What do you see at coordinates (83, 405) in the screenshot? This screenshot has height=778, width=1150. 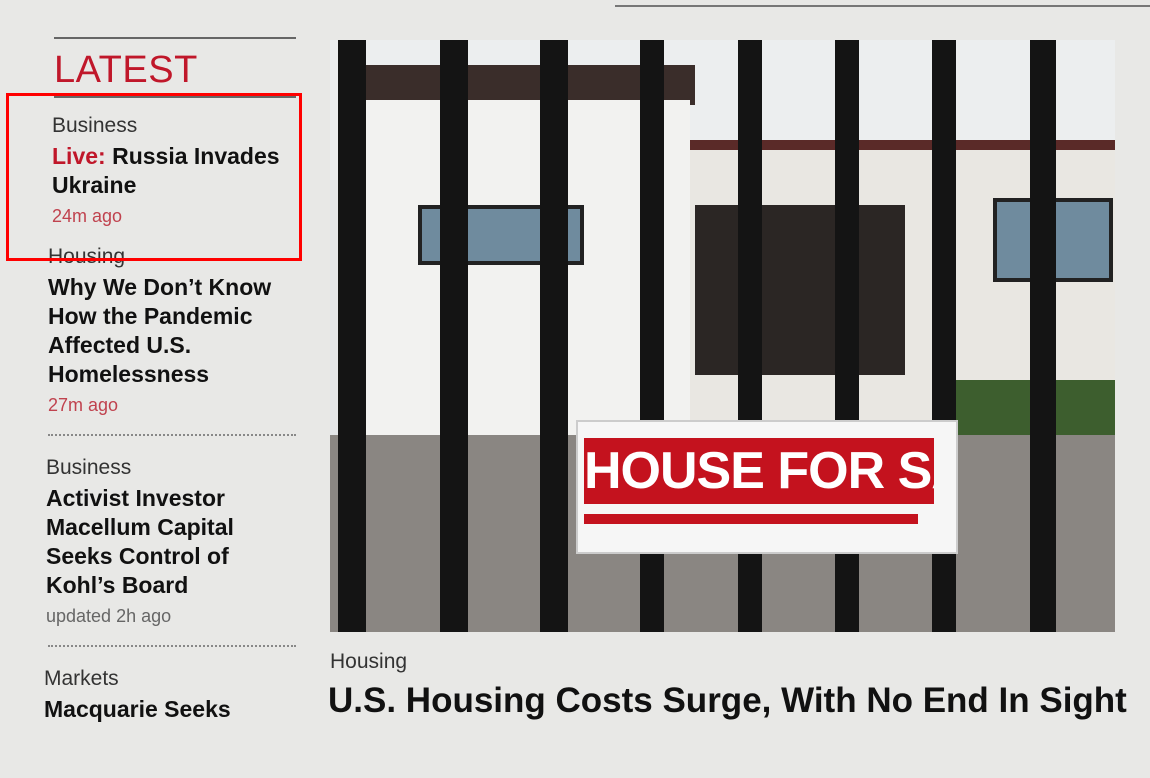 I see `item-time: 27m ago` at bounding box center [83, 405].